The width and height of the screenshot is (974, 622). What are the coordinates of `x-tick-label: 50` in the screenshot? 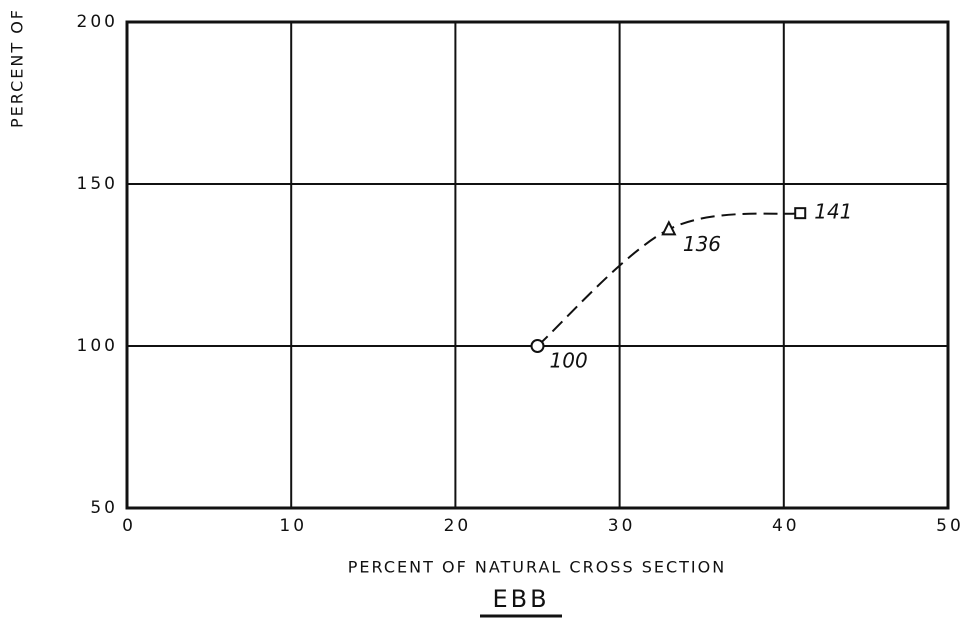 It's located at (950, 526).